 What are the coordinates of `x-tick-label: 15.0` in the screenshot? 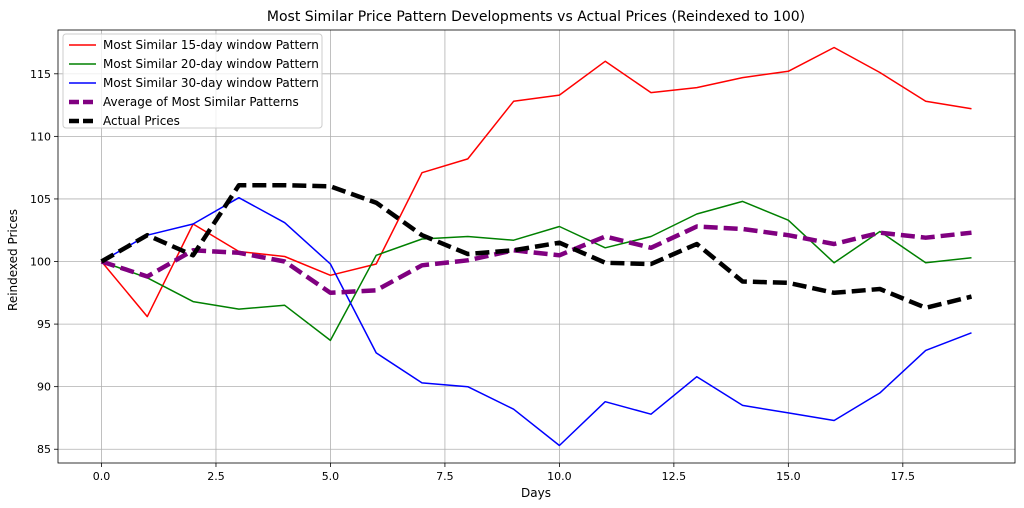 It's located at (788, 476).